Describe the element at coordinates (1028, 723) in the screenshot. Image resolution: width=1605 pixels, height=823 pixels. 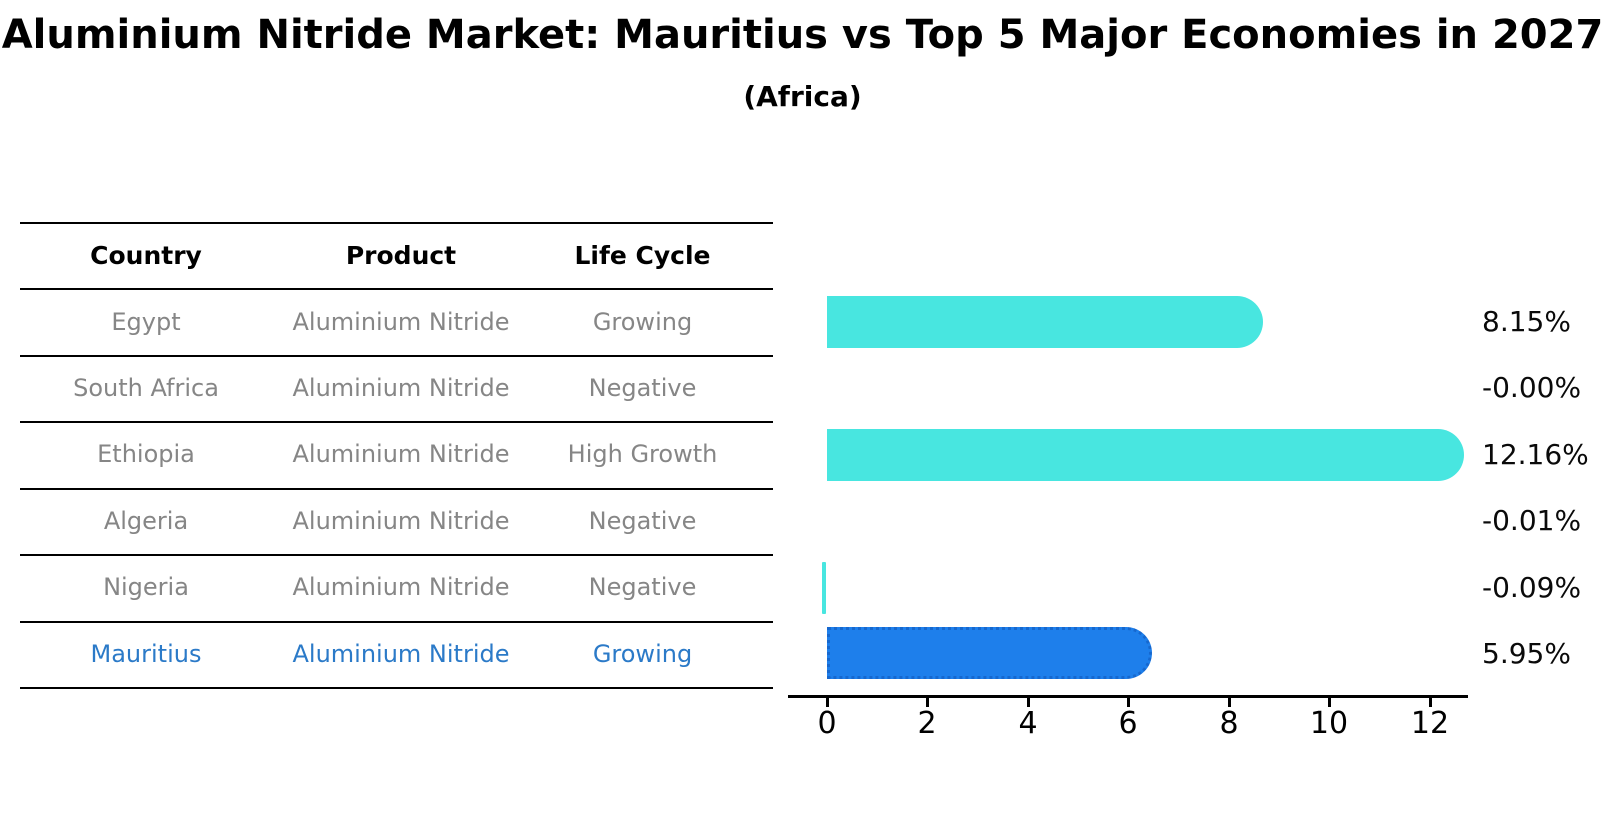
I see `x-tick-label: 4` at that location.